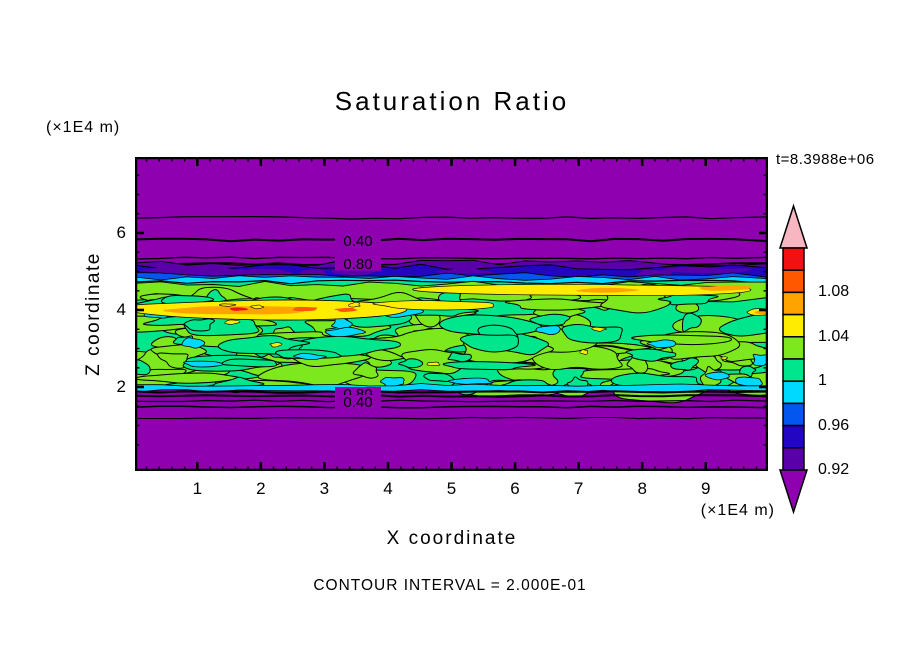 This screenshot has height=654, width=904. What do you see at coordinates (825, 159) in the screenshot?
I see `time-annotation: t=8.3988e+06` at bounding box center [825, 159].